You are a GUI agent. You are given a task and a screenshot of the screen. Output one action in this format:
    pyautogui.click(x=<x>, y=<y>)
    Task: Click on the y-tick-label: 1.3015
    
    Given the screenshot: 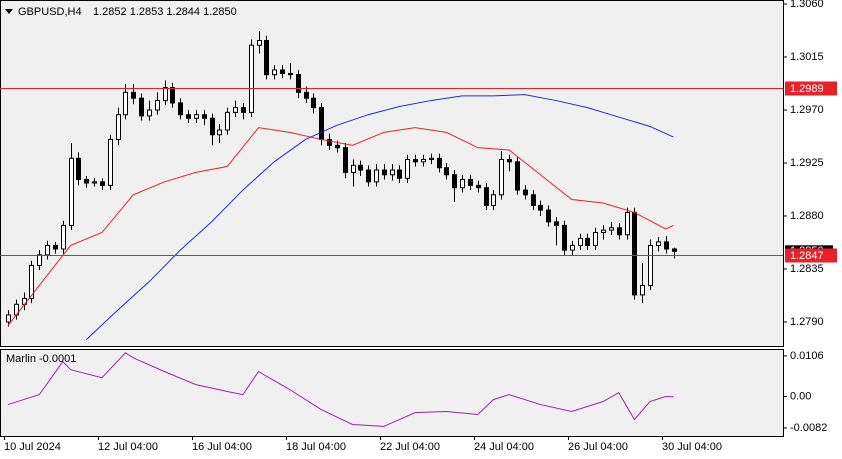 What is the action you would take?
    pyautogui.click(x=807, y=57)
    